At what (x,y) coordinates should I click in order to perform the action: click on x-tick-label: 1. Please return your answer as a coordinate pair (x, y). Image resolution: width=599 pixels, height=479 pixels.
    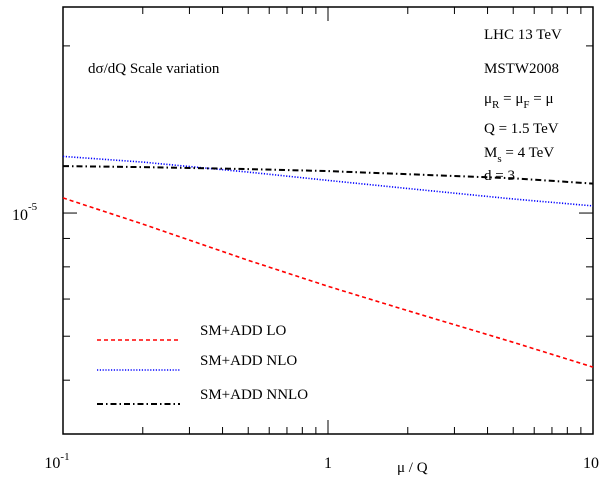
    Looking at the image, I should click on (328, 463).